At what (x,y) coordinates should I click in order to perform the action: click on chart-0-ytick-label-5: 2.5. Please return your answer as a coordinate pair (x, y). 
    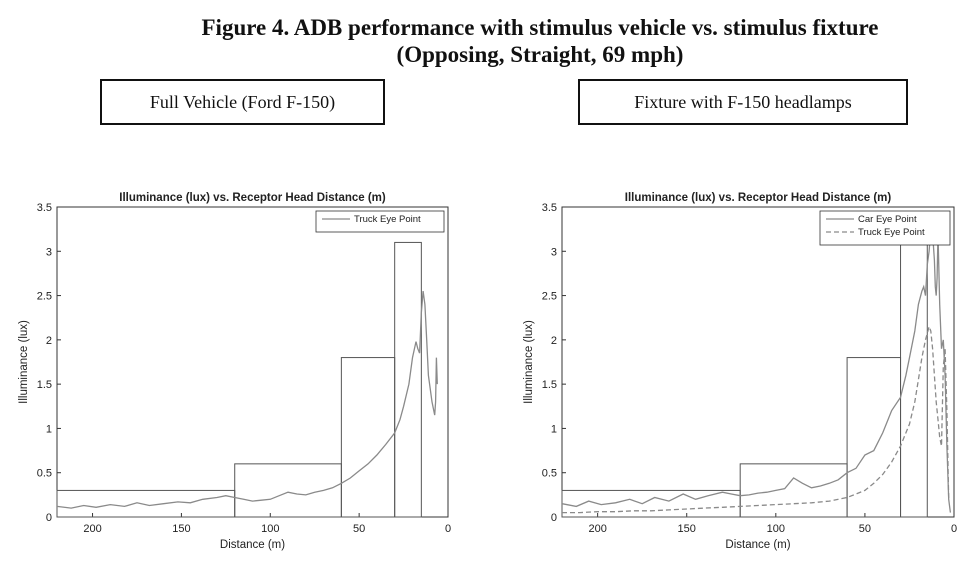
    Looking at the image, I should click on (44, 297).